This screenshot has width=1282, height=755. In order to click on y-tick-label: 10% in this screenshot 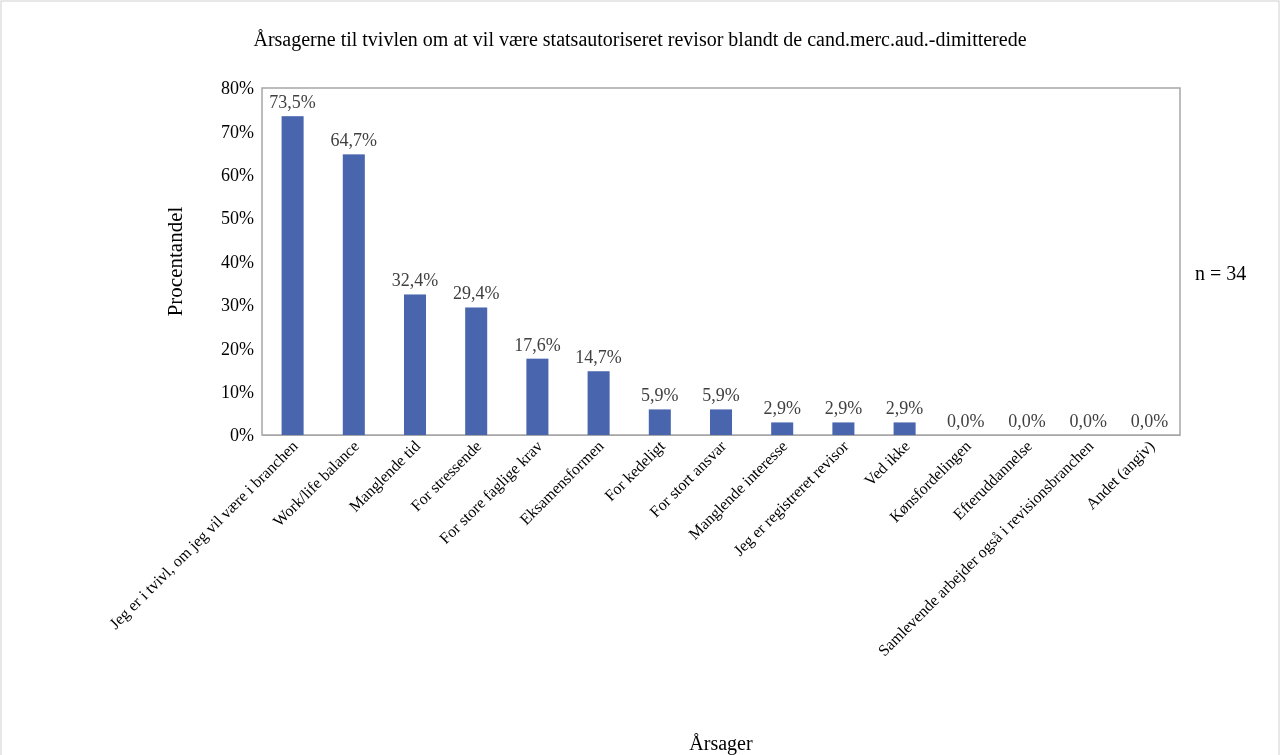, I will do `click(237, 391)`.